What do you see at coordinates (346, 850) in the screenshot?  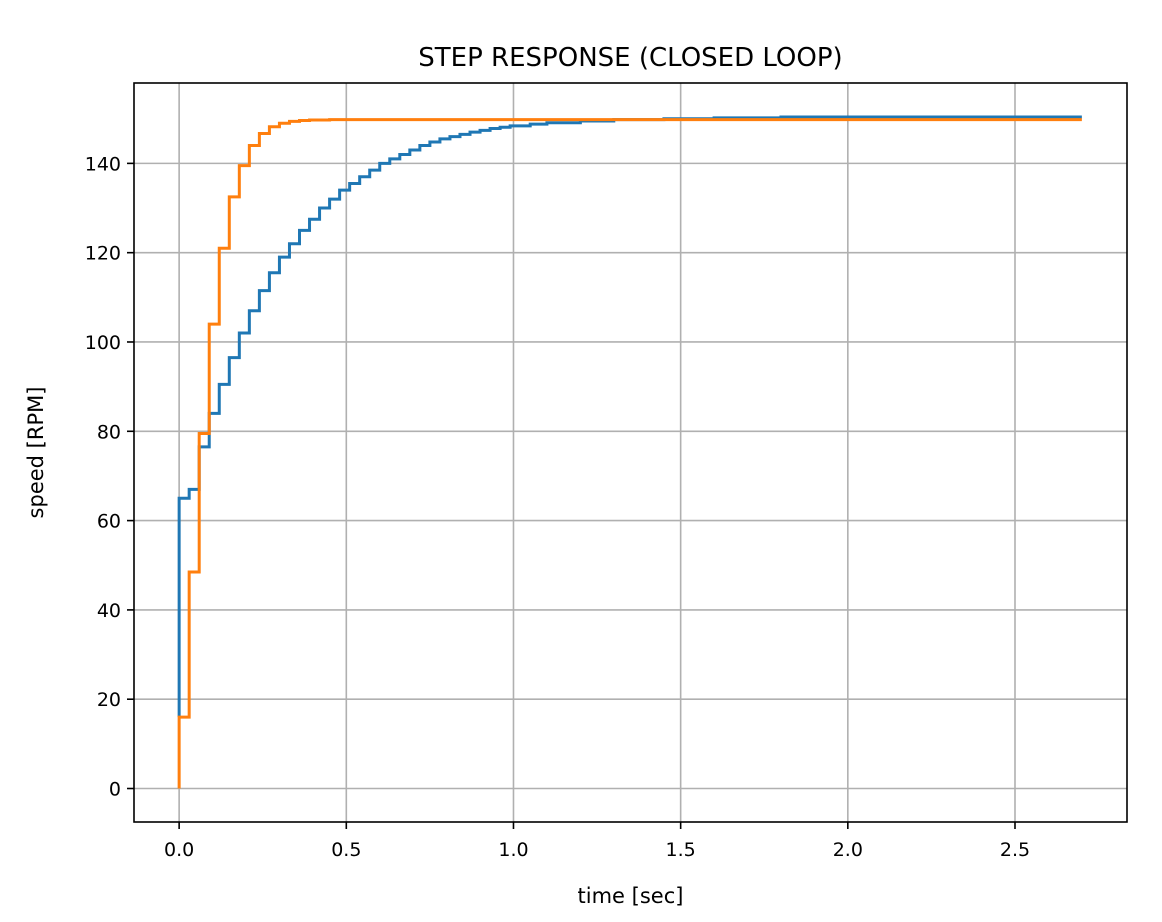 I see `x-tick-label: 0.5` at bounding box center [346, 850].